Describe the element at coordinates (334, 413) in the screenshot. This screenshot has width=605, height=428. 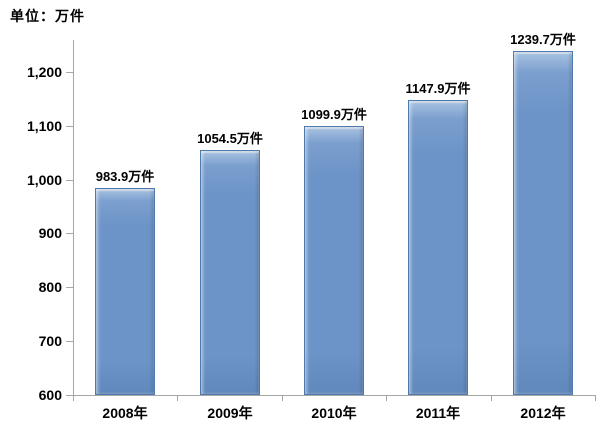
I see `x-axis-category-label: 2010年` at that location.